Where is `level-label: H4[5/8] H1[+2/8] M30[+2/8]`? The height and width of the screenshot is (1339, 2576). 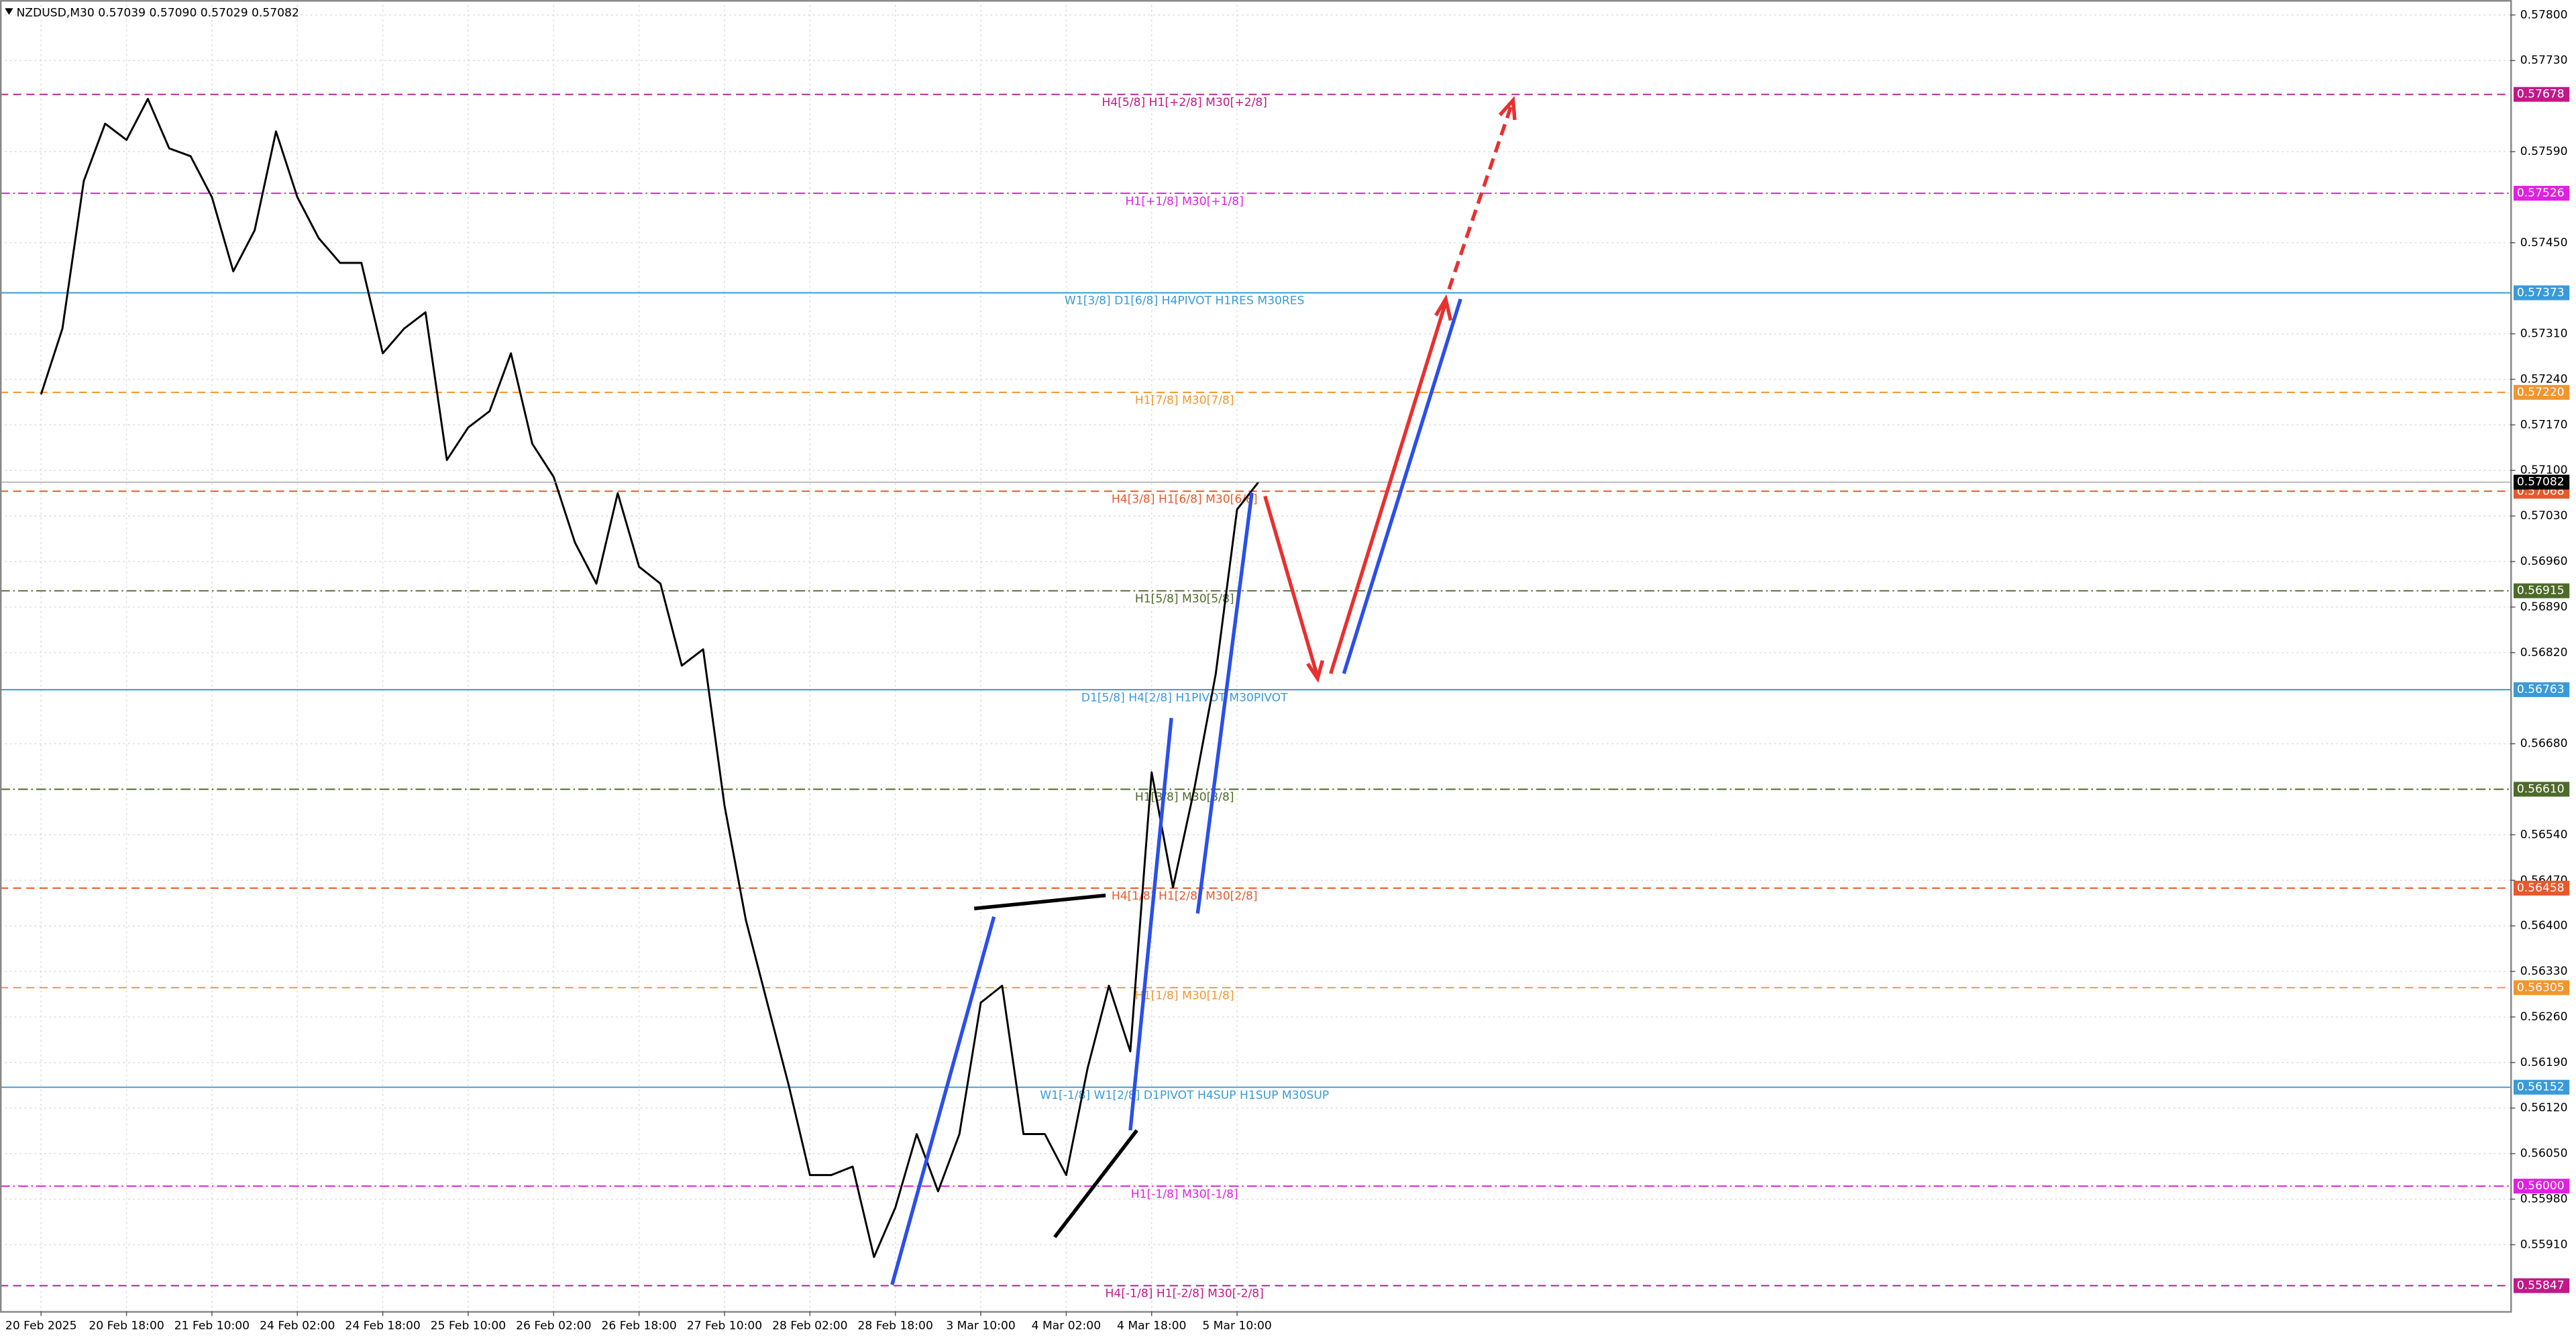
level-label: H4[5/8] H1[+2/8] M30[+2/8] is located at coordinates (1184, 102).